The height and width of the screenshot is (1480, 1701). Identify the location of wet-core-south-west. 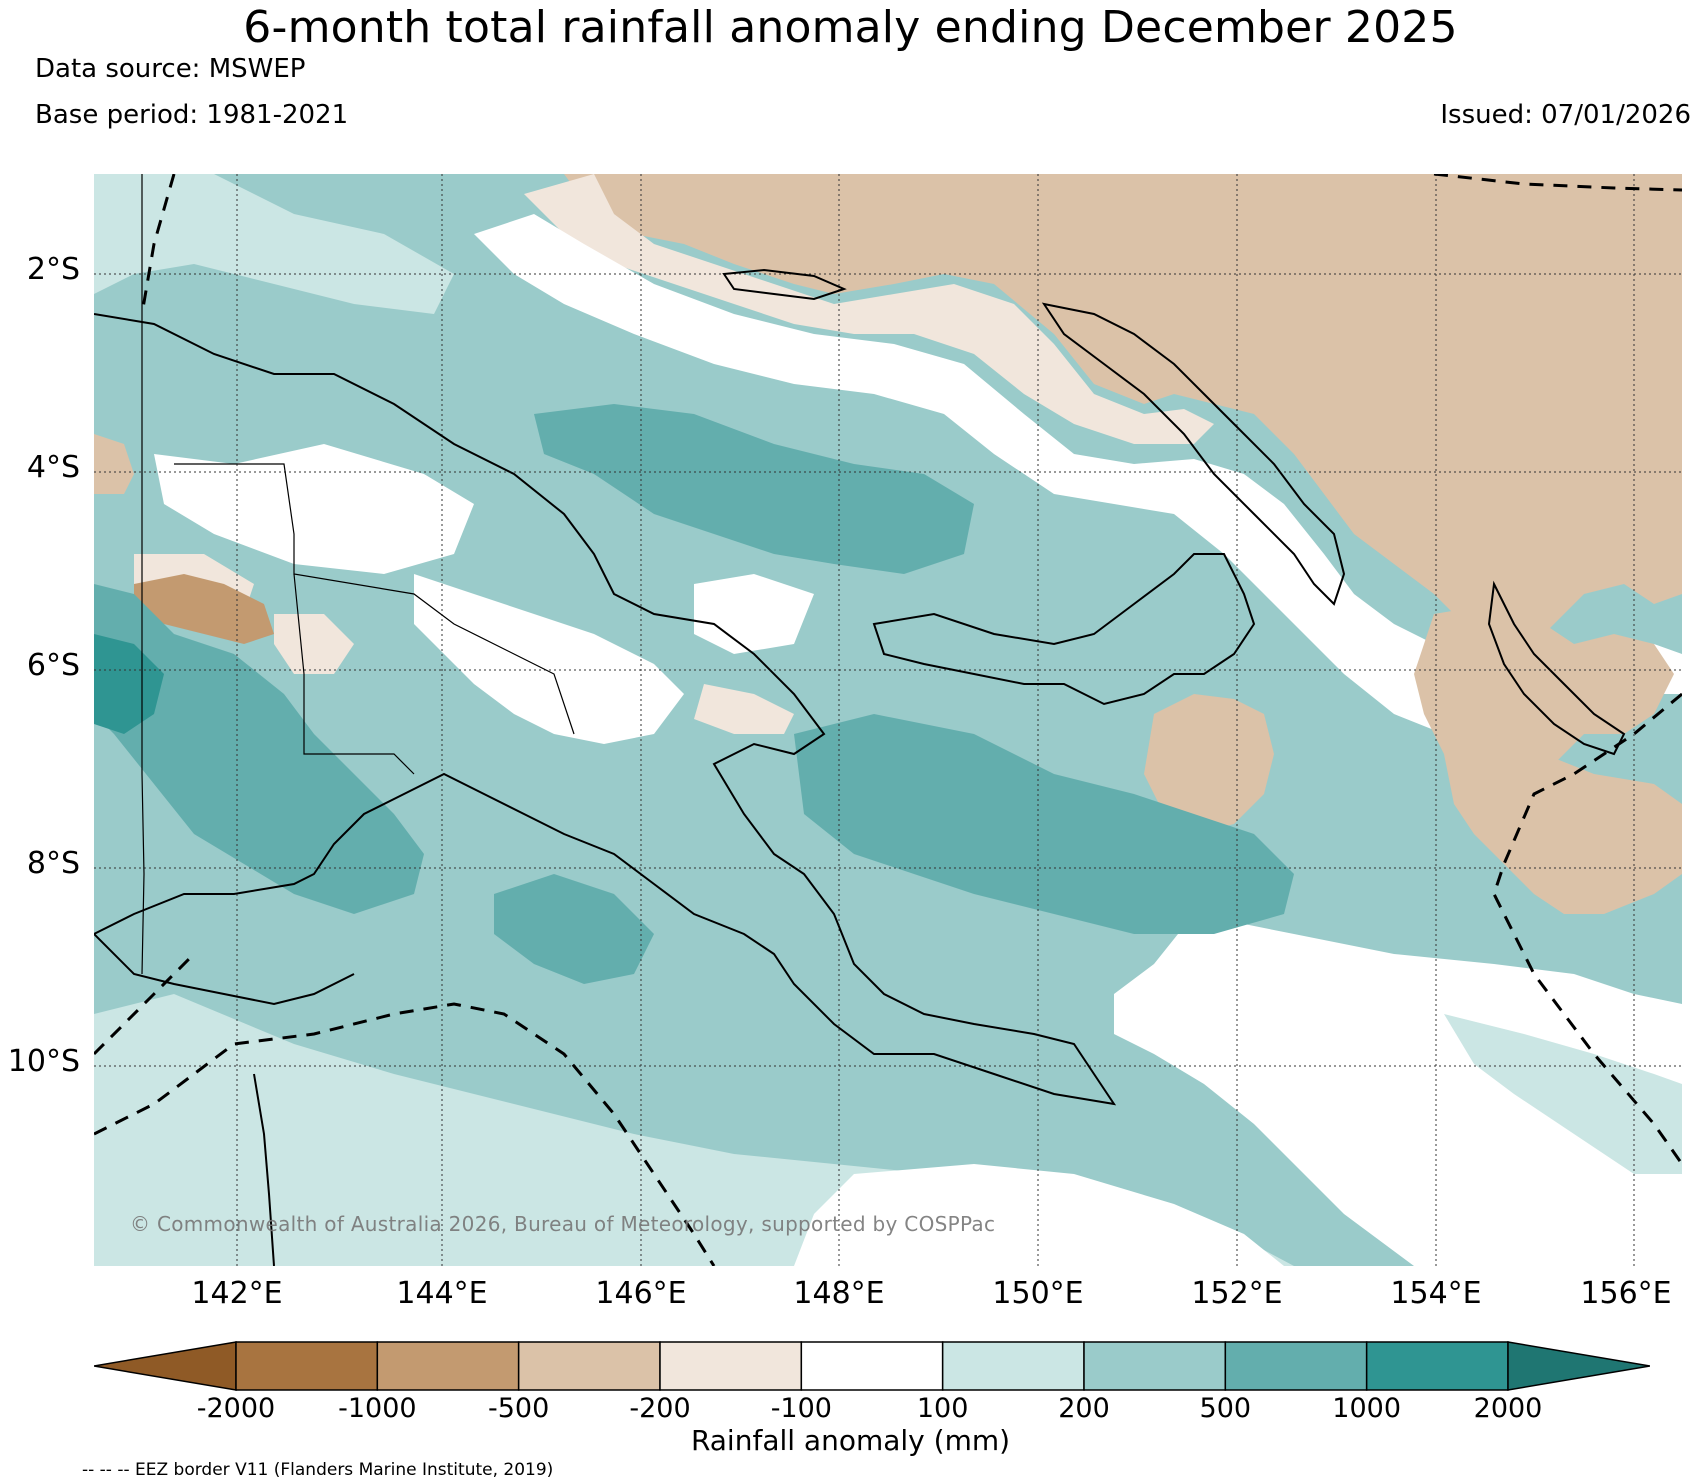
(259, 749).